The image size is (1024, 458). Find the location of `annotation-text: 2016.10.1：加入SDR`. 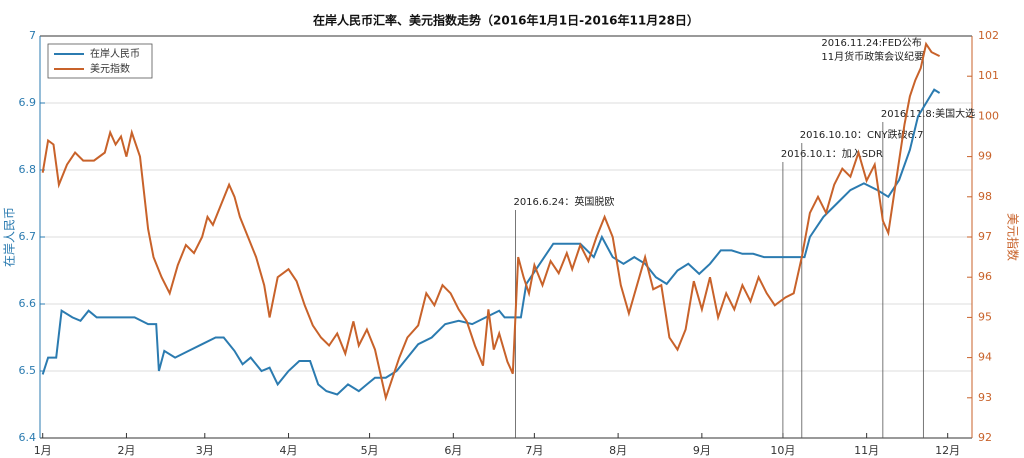

annotation-text: 2016.10.1：加入SDR is located at coordinates (832, 154).